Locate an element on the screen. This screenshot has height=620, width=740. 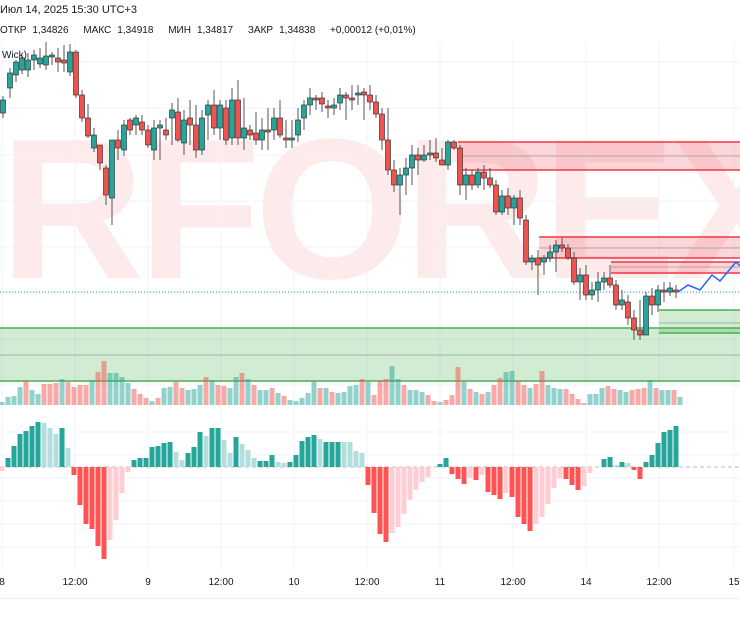
time-tick: 14 is located at coordinates (586, 582).